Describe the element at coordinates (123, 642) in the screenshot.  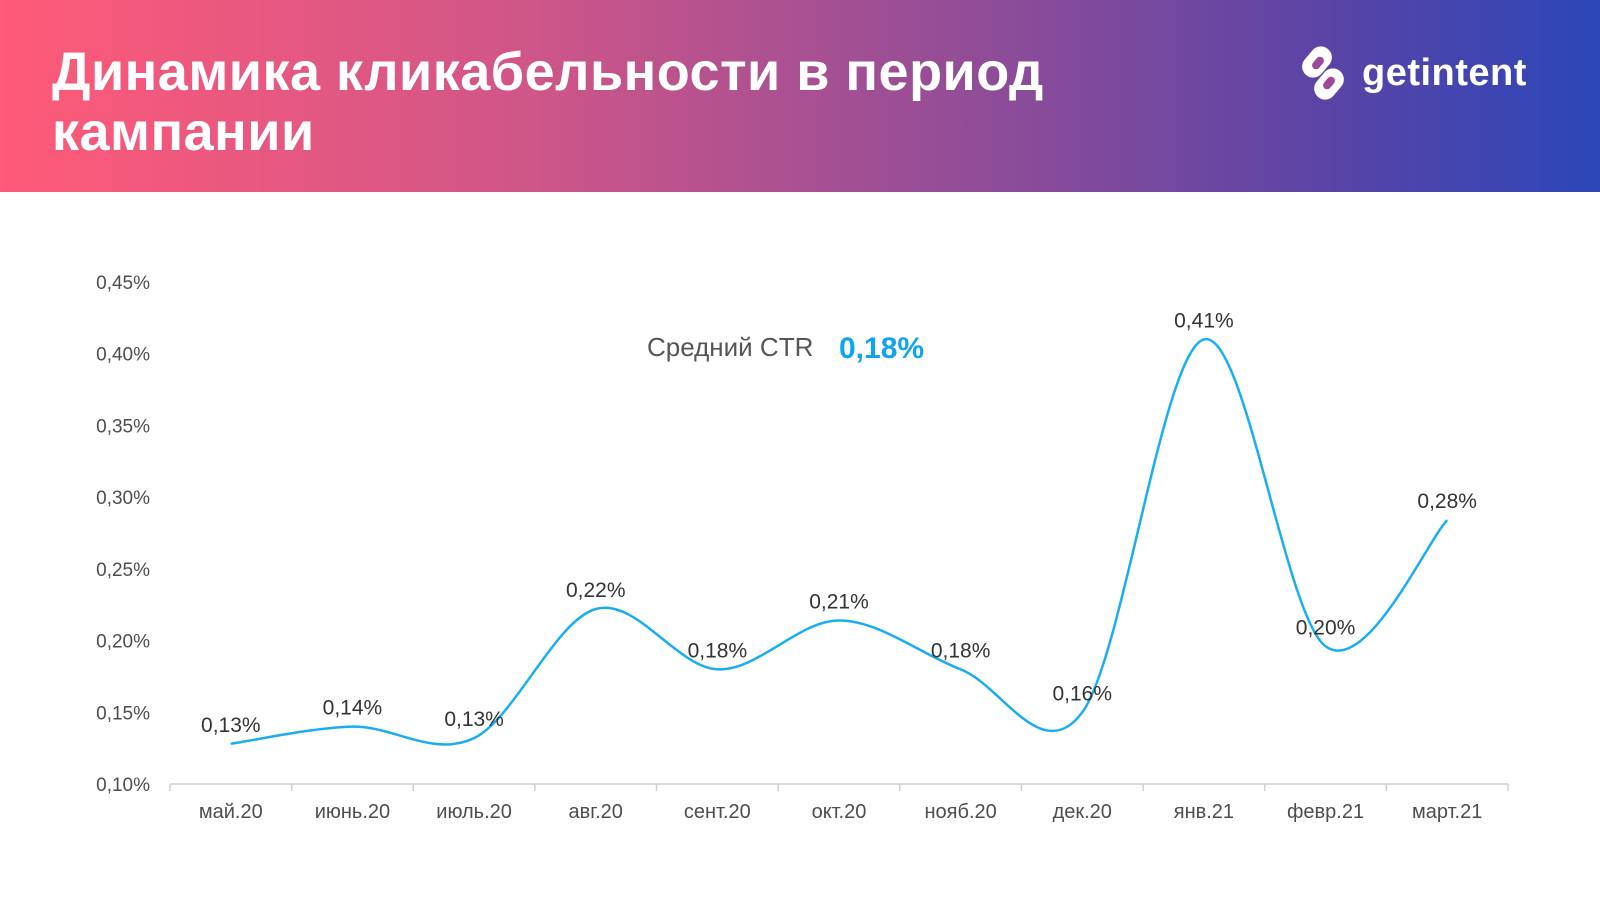
I see `y-tick-label: 0,20%` at that location.